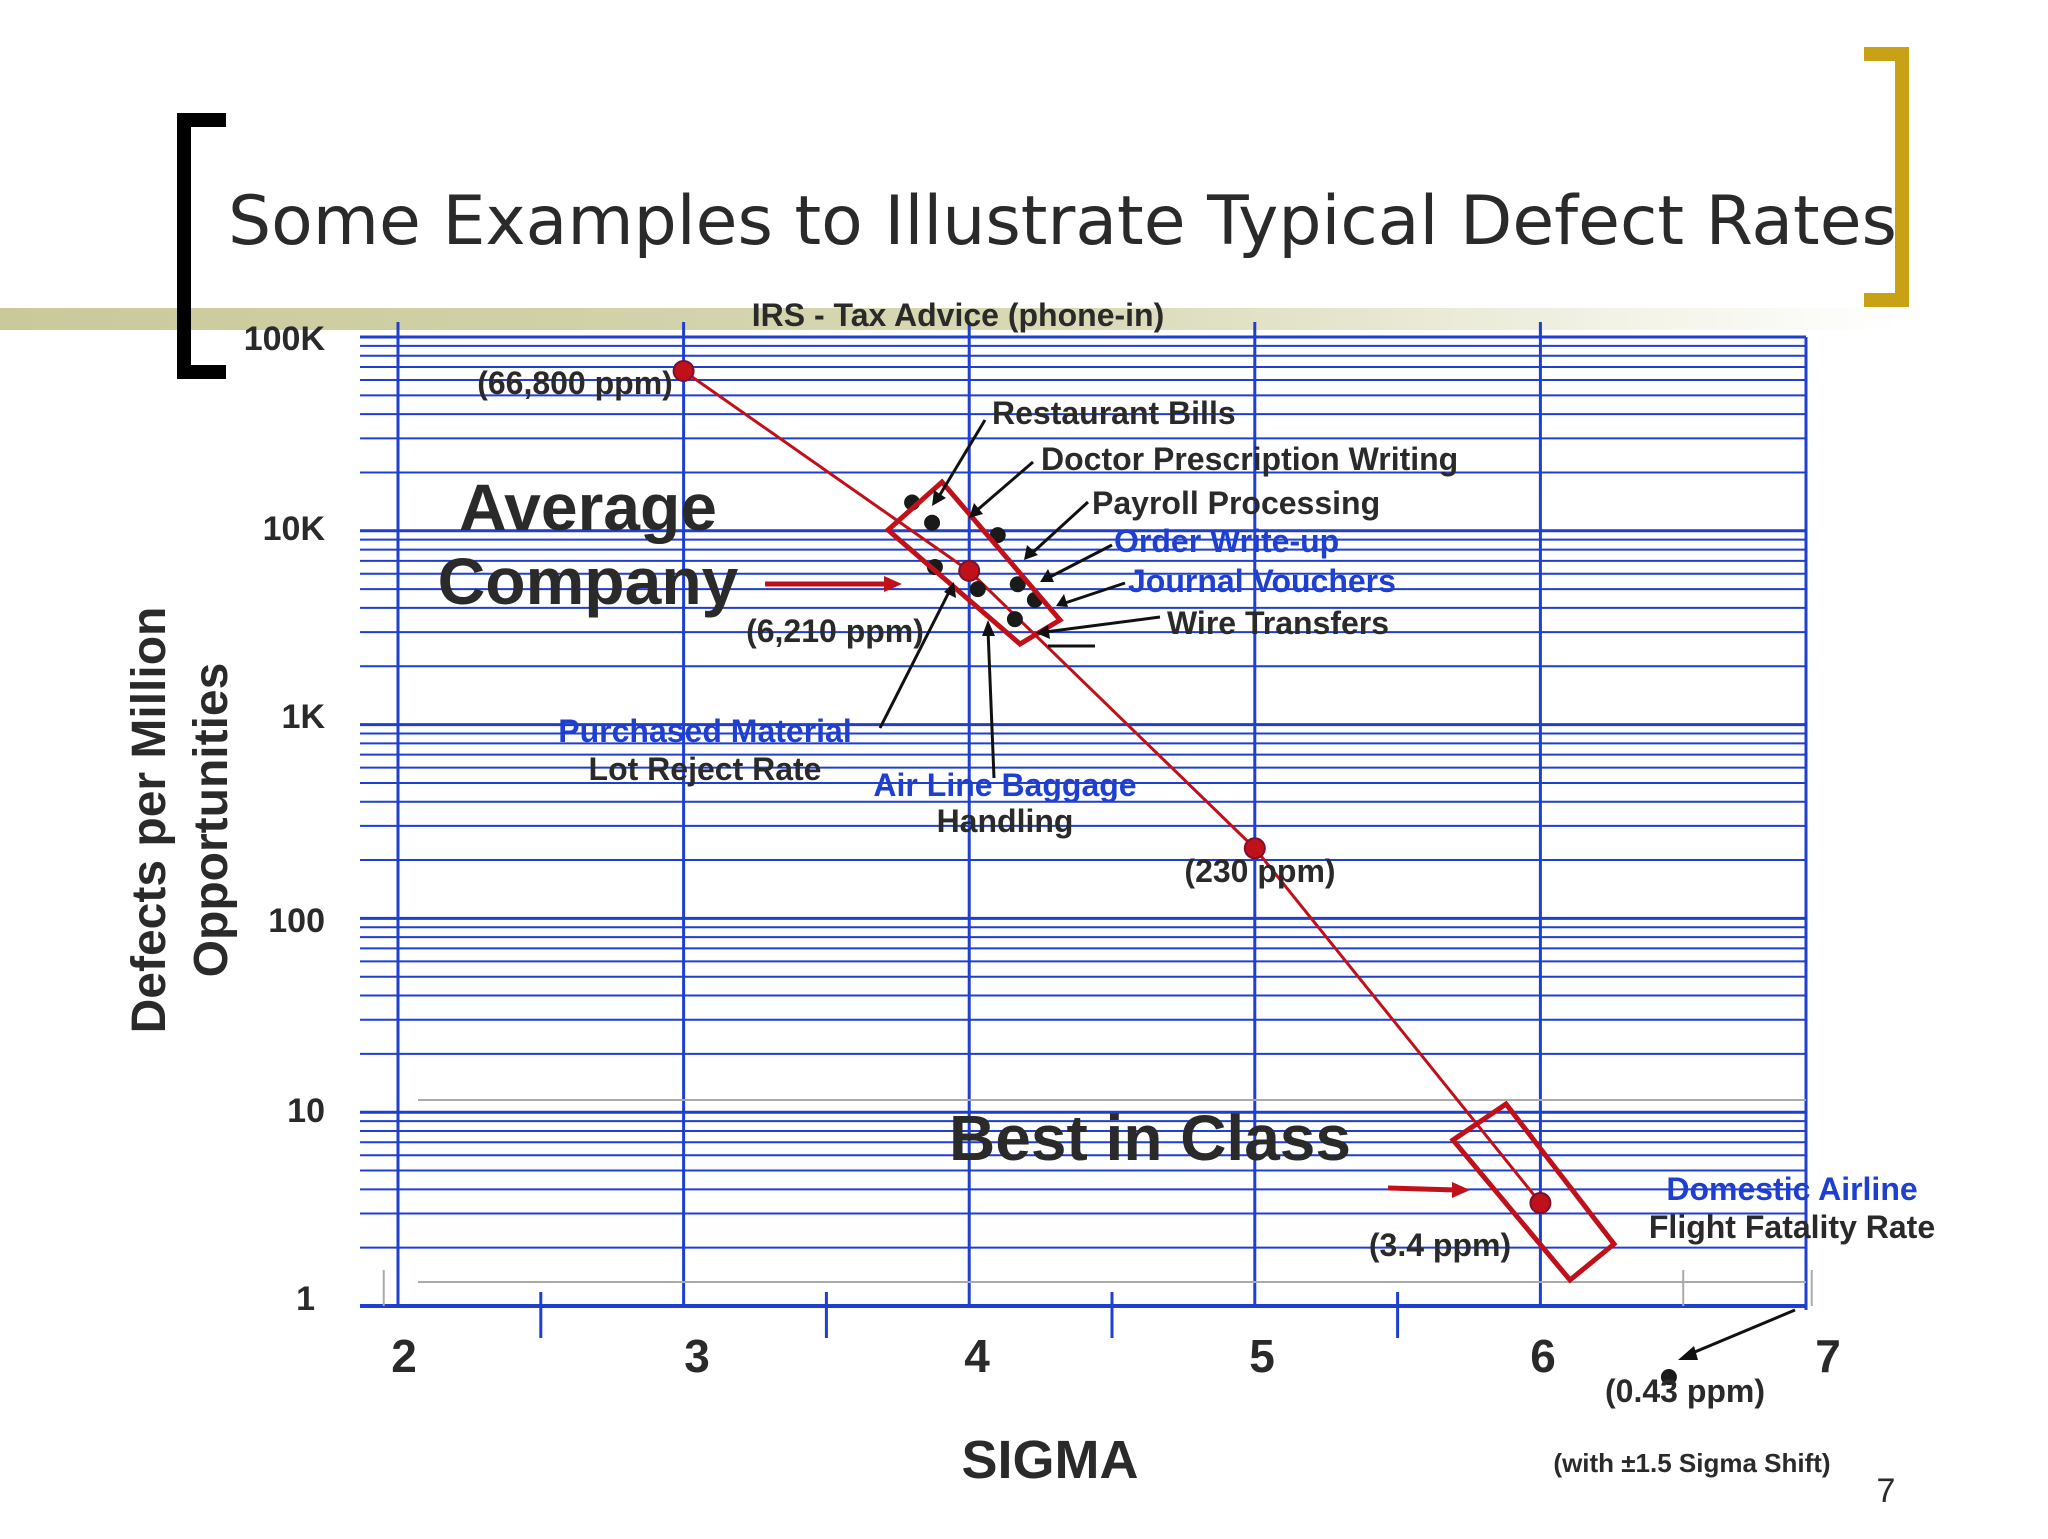 Image resolution: width=2048 pixels, height=1539 pixels. Describe the element at coordinates (958, 315) in the screenshot. I see `label-irs: IRS - Tax Advice (phone-in)` at that location.